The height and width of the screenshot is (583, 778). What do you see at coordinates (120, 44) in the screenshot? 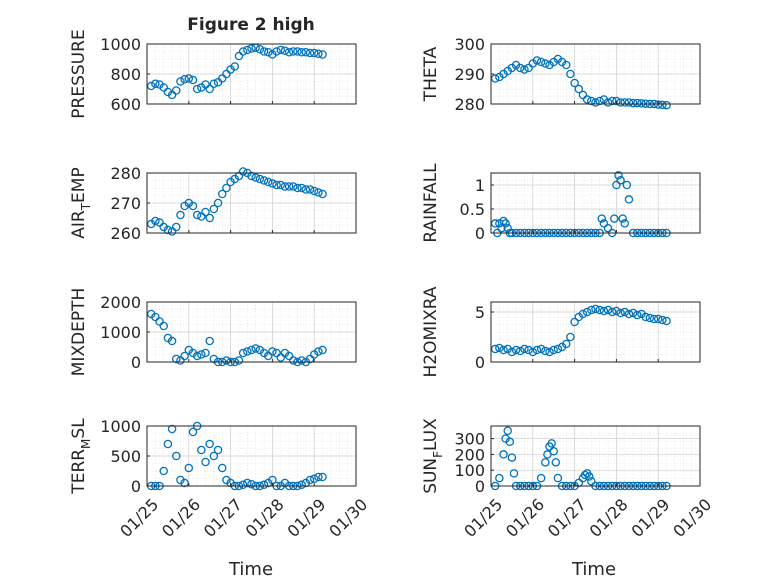
I see `y-tick-label: 1000` at bounding box center [120, 44].